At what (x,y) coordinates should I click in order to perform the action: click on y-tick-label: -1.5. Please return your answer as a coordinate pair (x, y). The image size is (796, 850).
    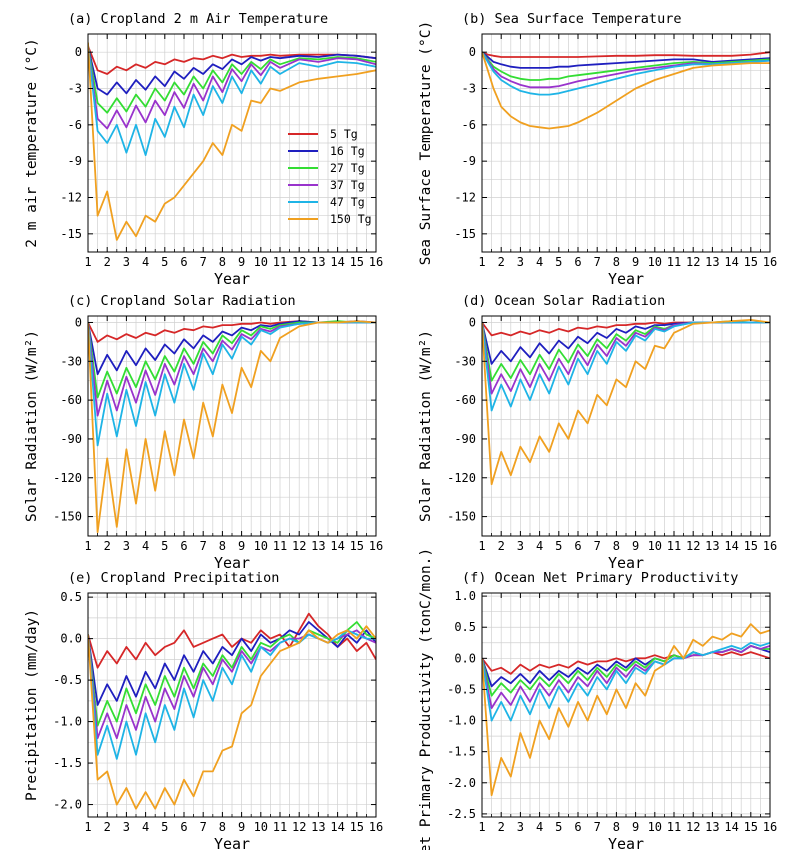
    Looking at the image, I should click on (67, 763).